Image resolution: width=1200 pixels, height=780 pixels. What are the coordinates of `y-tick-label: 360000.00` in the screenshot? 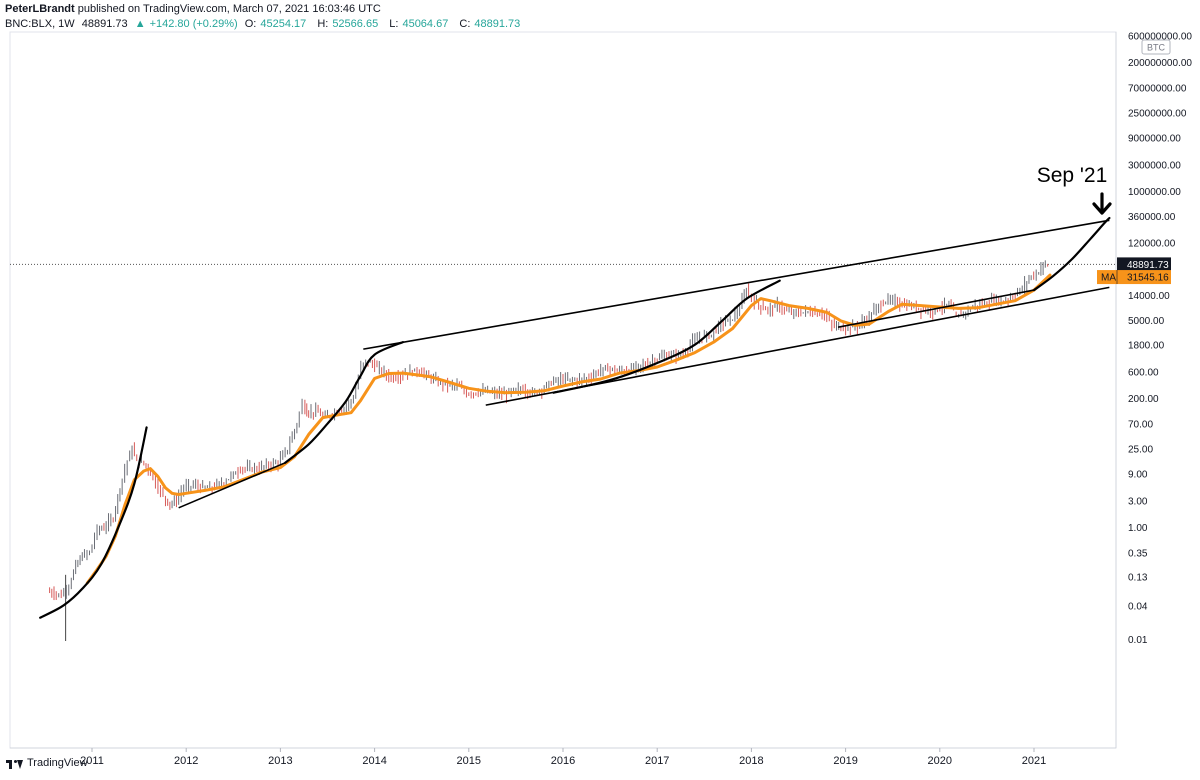 It's located at (1152, 217).